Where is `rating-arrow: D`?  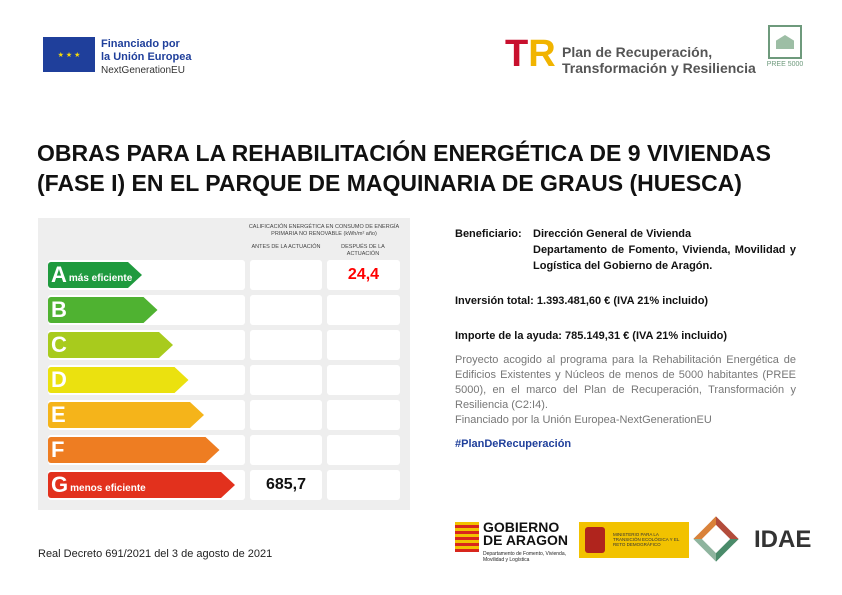
rating-arrow: D is located at coordinates (118, 380).